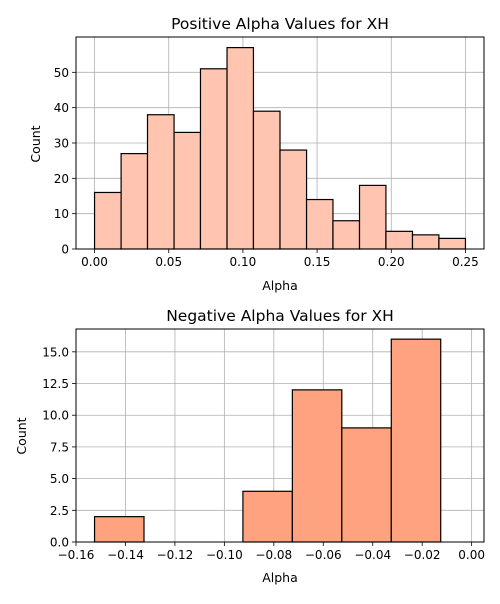  I want to click on y-tick-label: 15.0, so click(55, 352).